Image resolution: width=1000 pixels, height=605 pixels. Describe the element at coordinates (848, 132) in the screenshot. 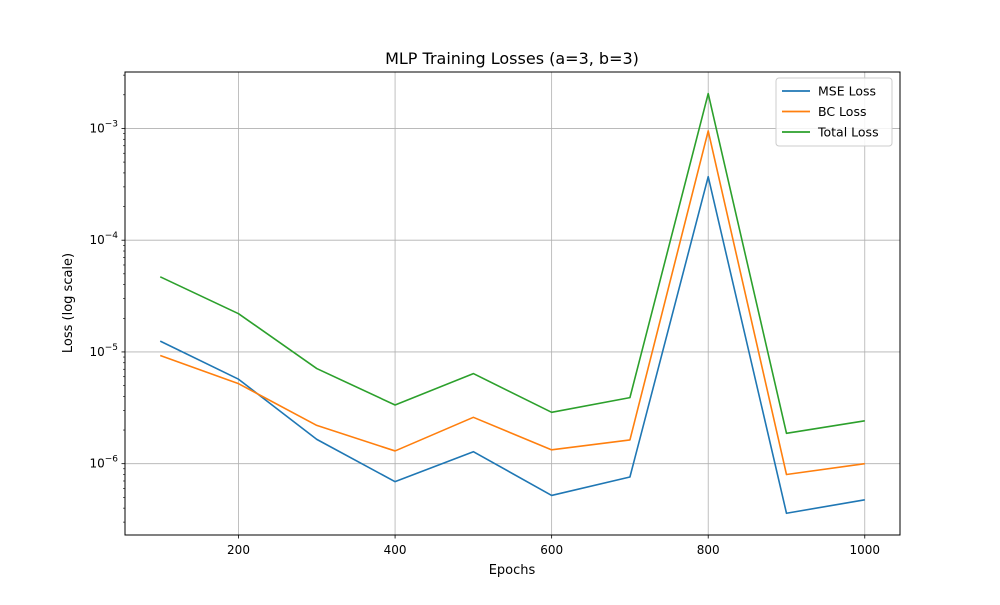

I see `legend-label: Total Loss` at that location.